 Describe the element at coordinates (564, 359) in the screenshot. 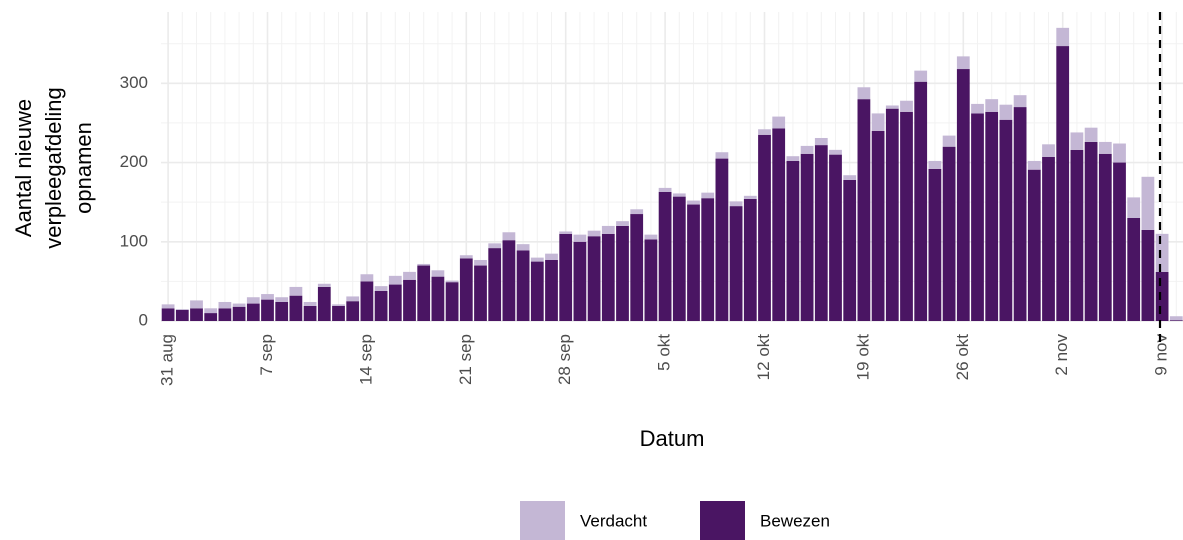

I see `x-tick-label: 28 sep` at that location.